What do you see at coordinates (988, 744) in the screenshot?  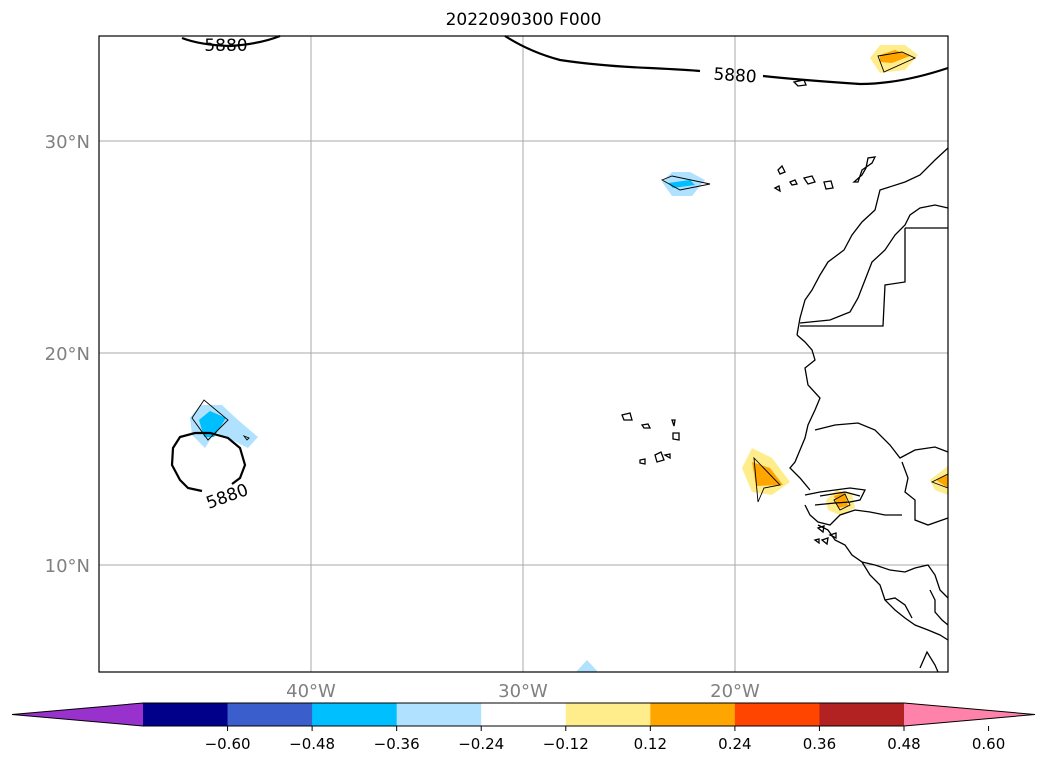 I see `colorbar-tick-label: 0.60` at bounding box center [988, 744].